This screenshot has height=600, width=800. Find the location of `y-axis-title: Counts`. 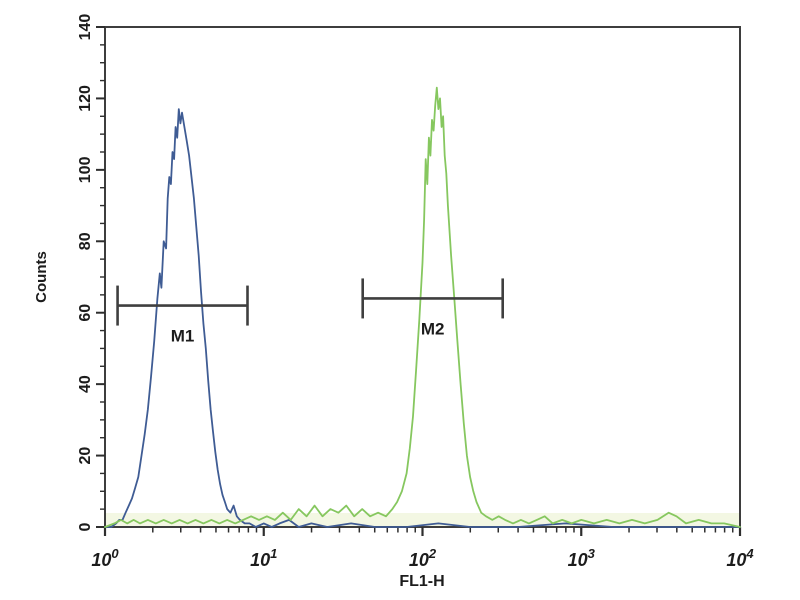

y-axis-title: Counts is located at coordinates (41, 277).